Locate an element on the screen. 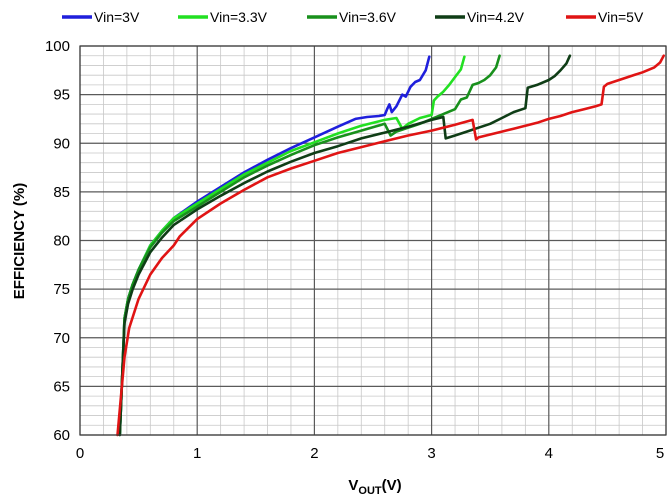  x-tick-label: 1 is located at coordinates (197, 453).